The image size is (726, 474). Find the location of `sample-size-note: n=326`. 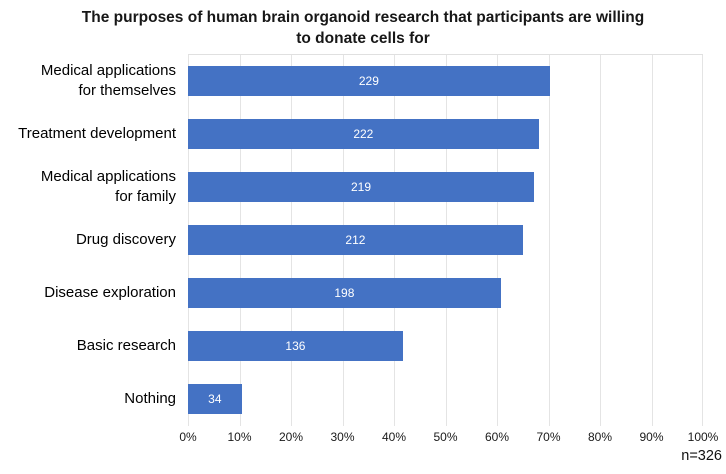

sample-size-note: n=326 is located at coordinates (701, 456).